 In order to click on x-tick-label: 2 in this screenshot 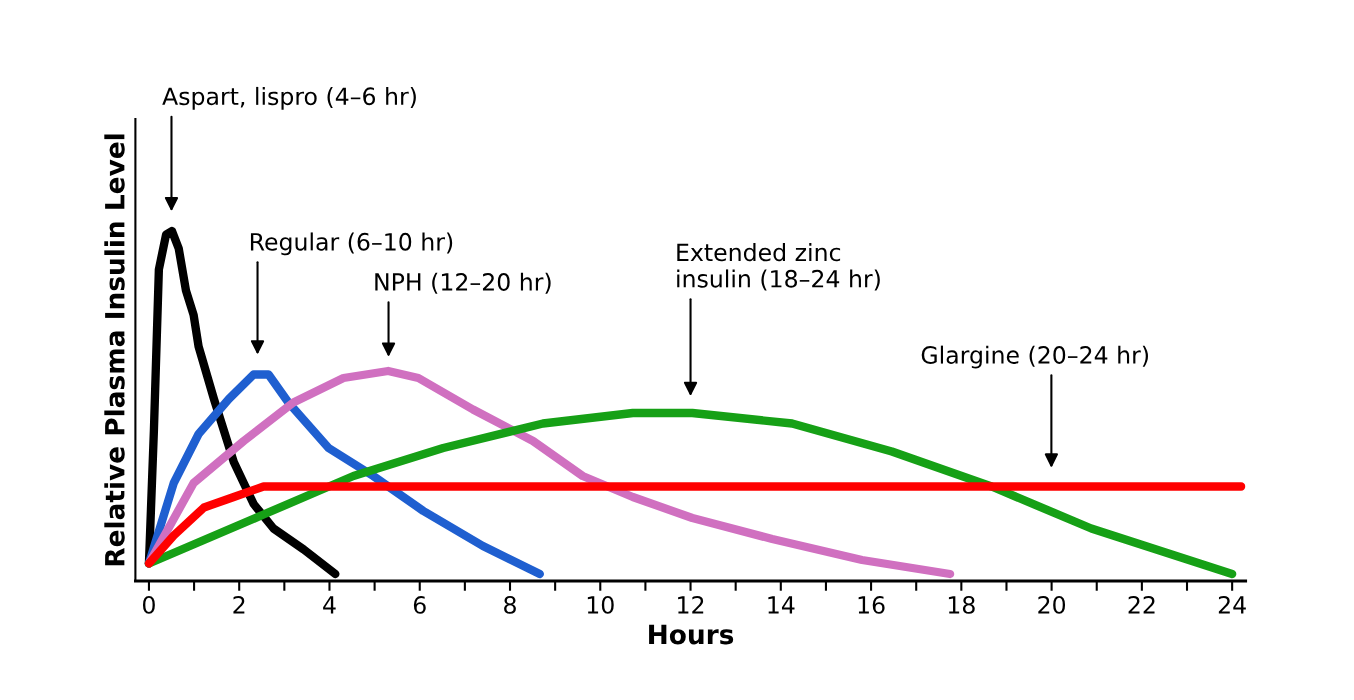, I will do `click(239, 605)`.